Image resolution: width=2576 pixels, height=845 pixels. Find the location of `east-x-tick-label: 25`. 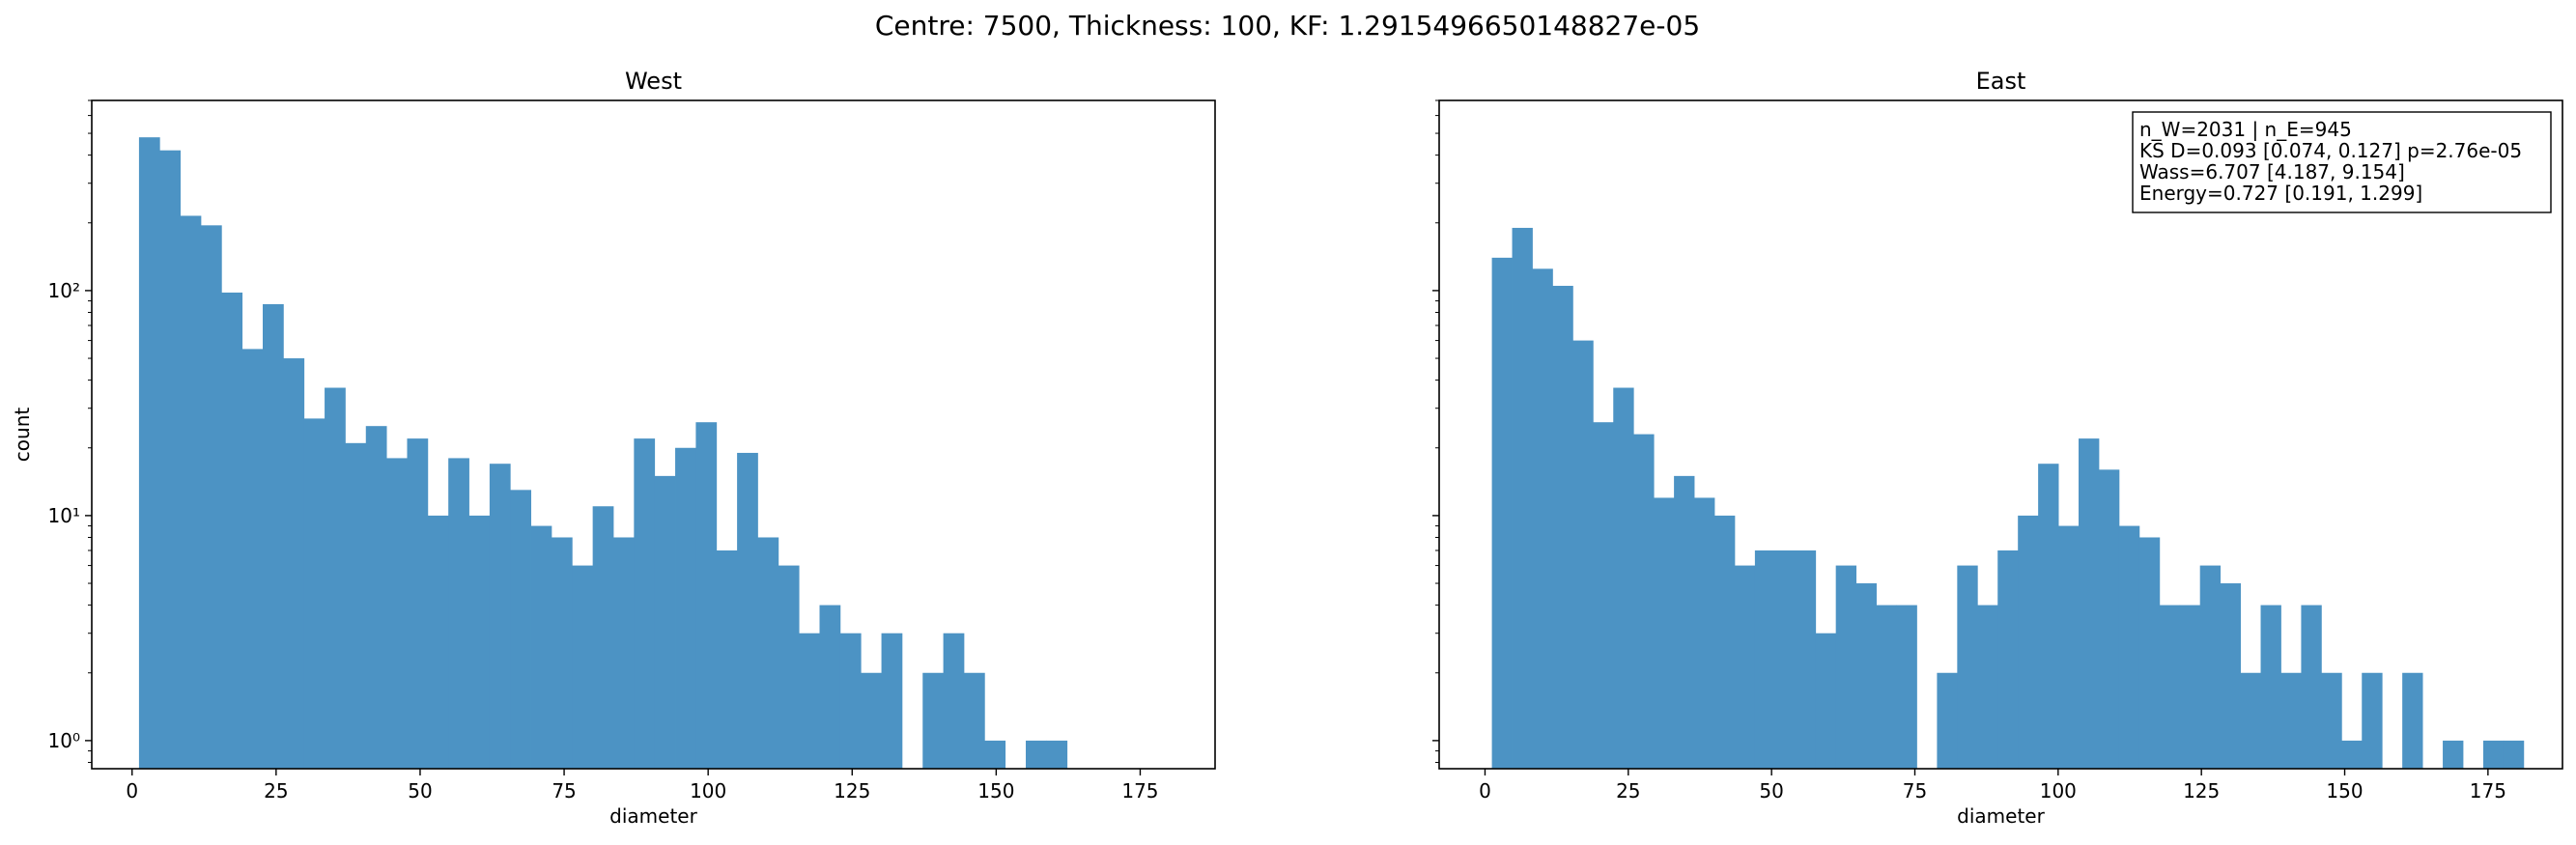

east-x-tick-label: 25 is located at coordinates (1628, 791).